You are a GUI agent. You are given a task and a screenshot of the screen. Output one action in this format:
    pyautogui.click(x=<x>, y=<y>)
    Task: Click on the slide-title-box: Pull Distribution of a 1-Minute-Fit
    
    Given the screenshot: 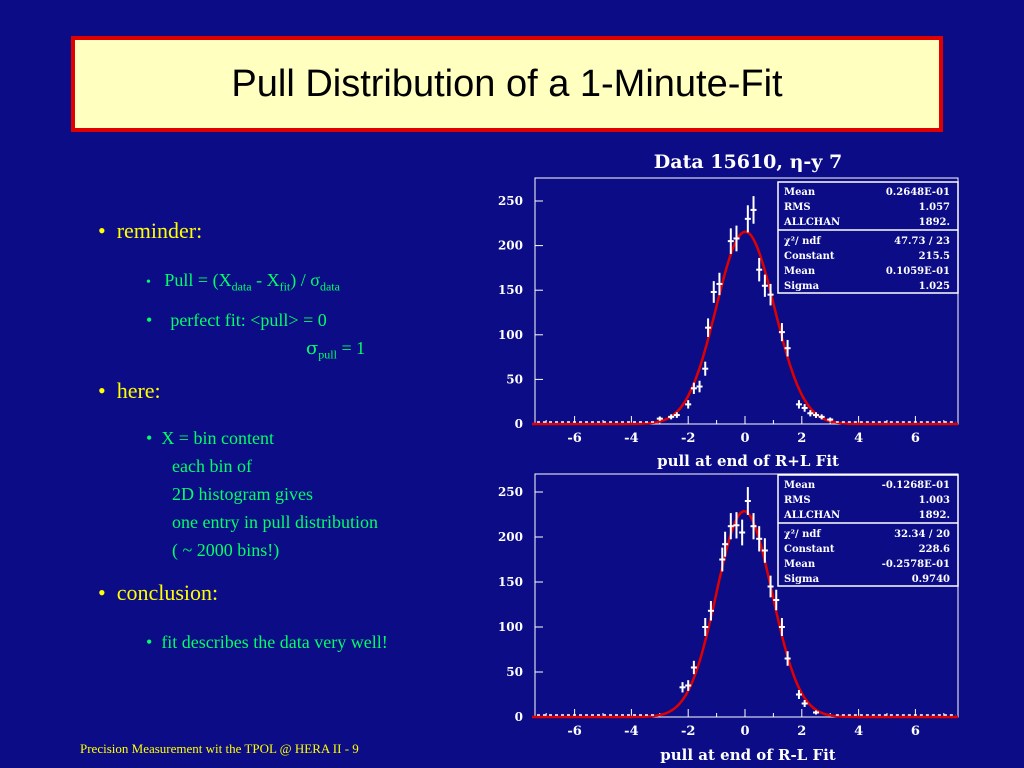 What is the action you would take?
    pyautogui.click(x=507, y=84)
    